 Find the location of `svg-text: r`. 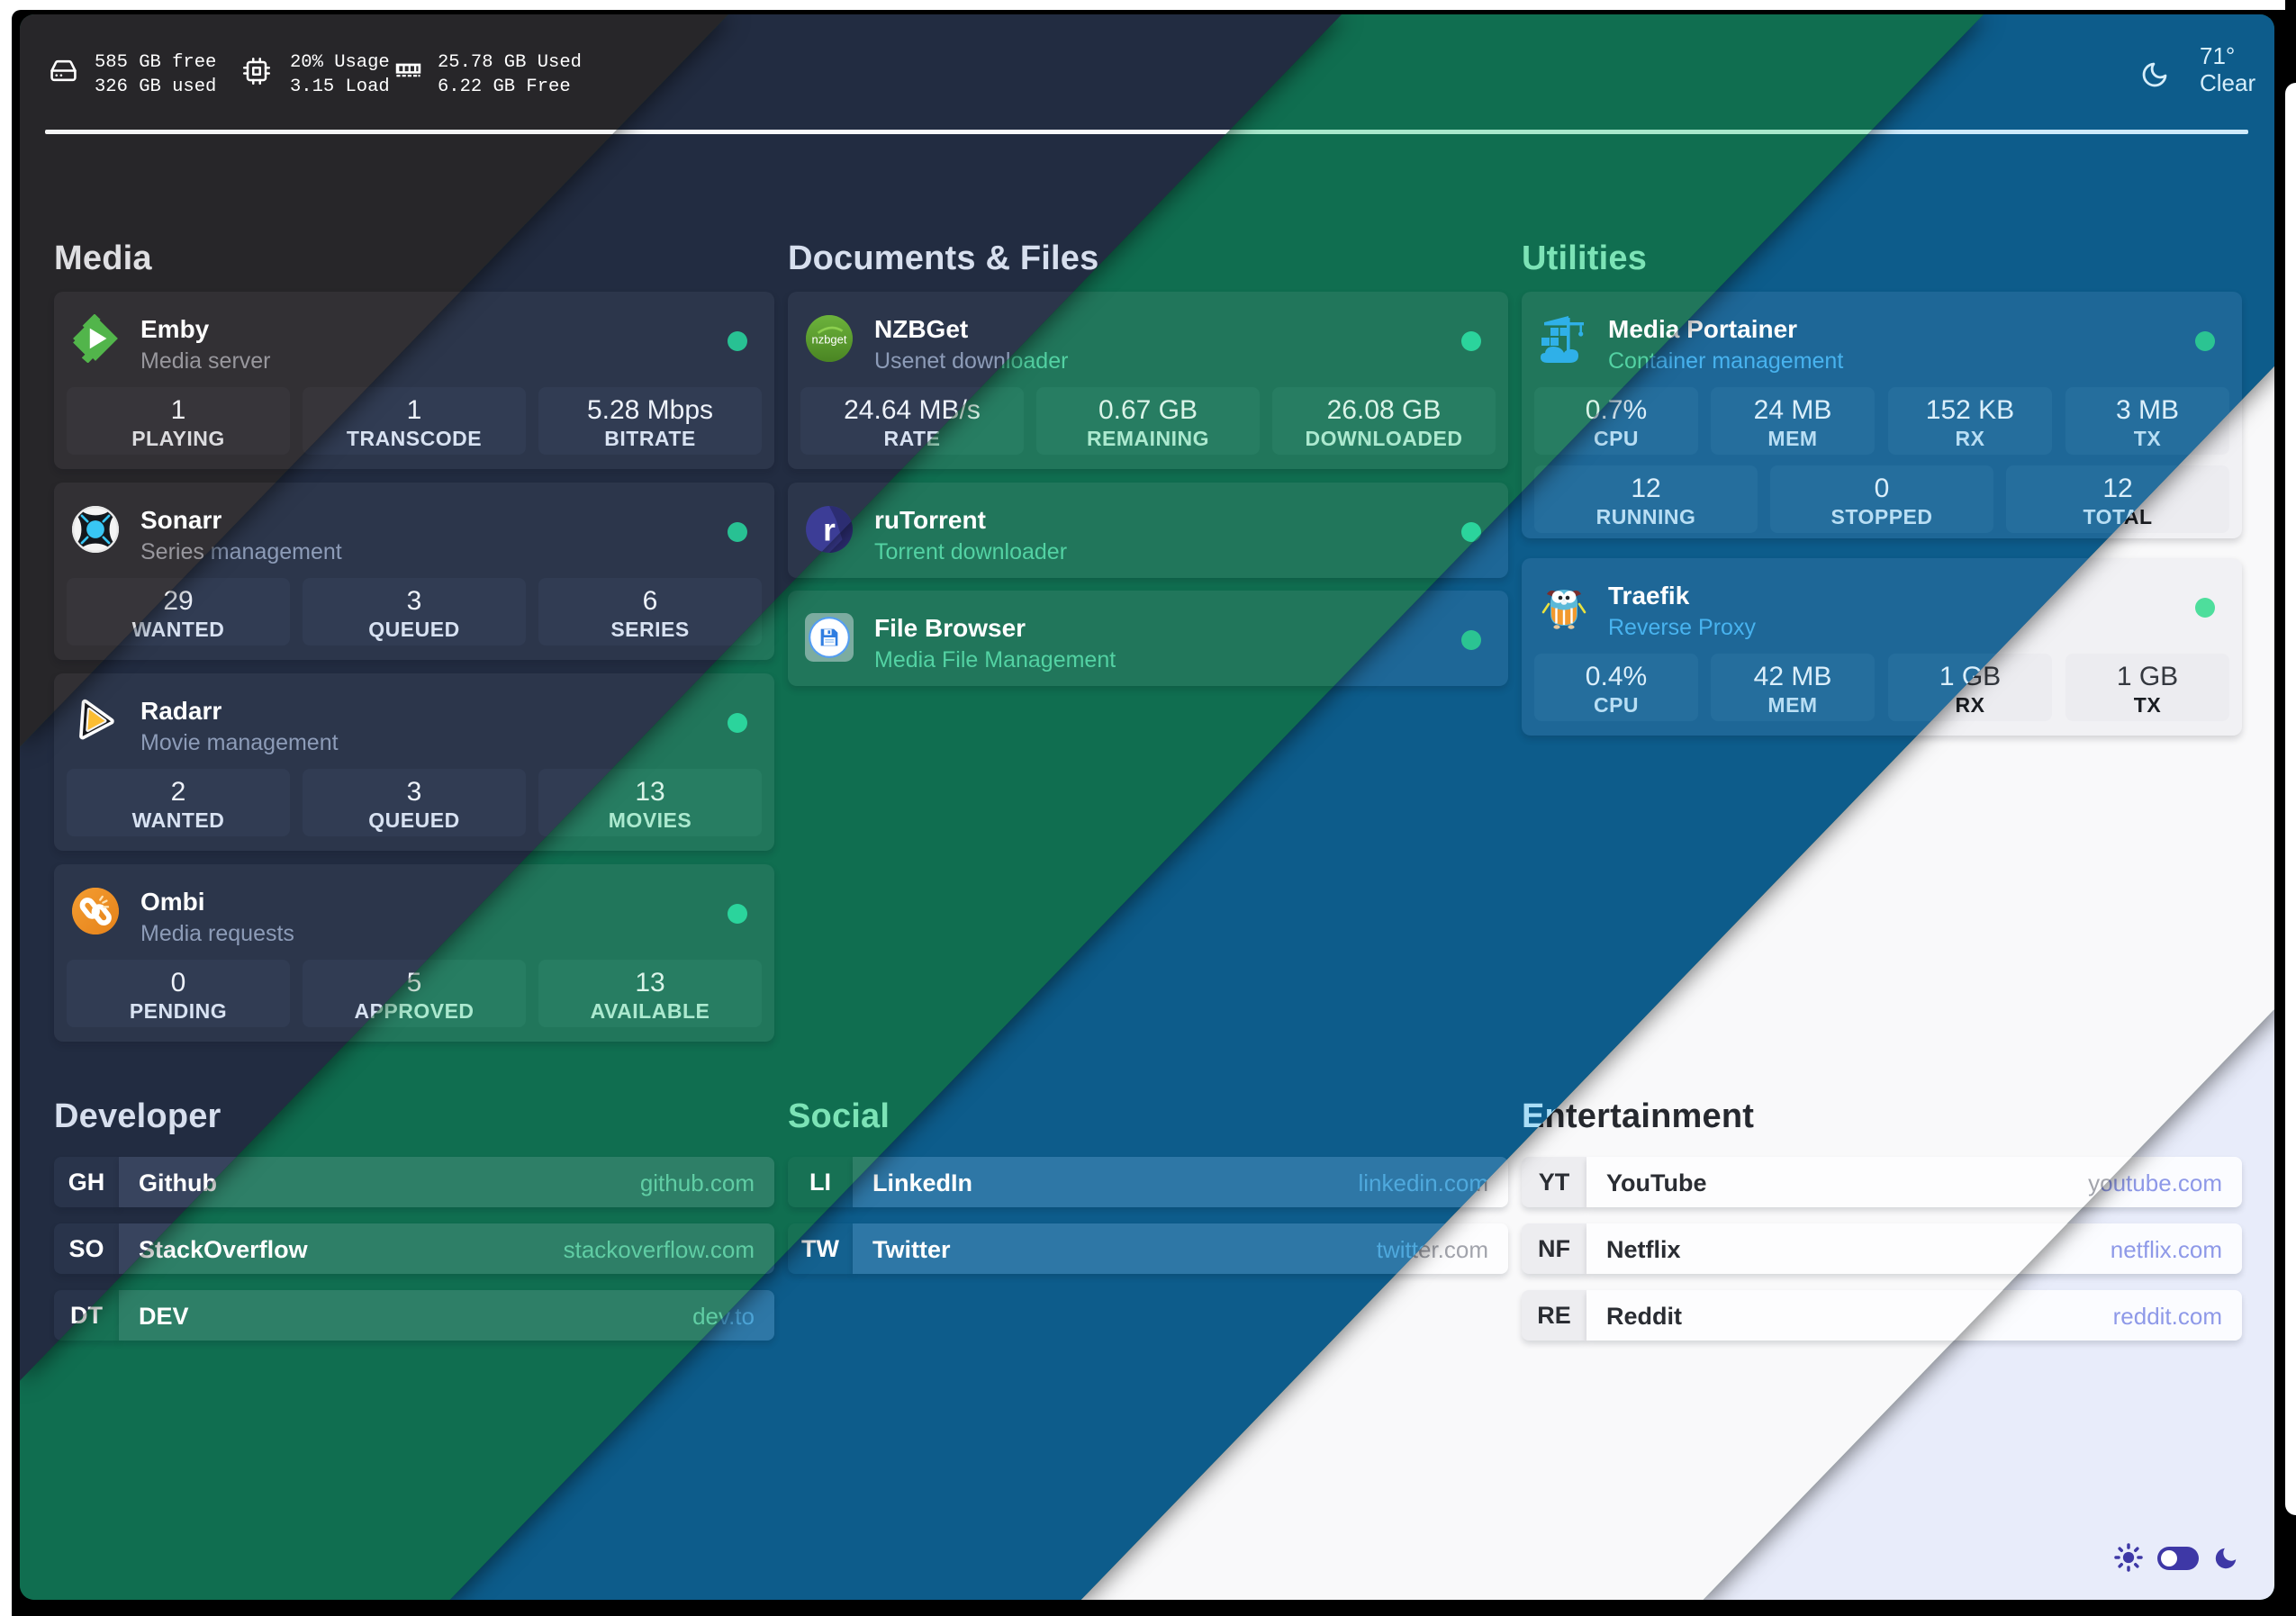

svg-text: r is located at coordinates (829, 529).